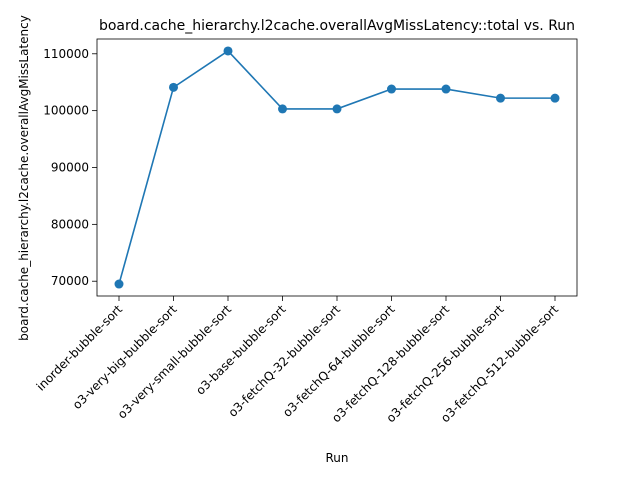  Describe the element at coordinates (70, 224) in the screenshot. I see `y-tick-label: 80000` at that location.